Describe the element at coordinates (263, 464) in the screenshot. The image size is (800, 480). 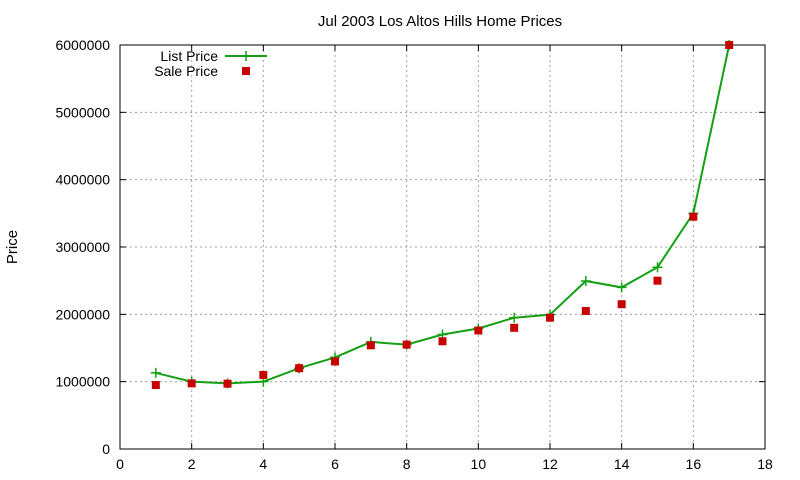
I see `x-tick-label: 4` at that location.